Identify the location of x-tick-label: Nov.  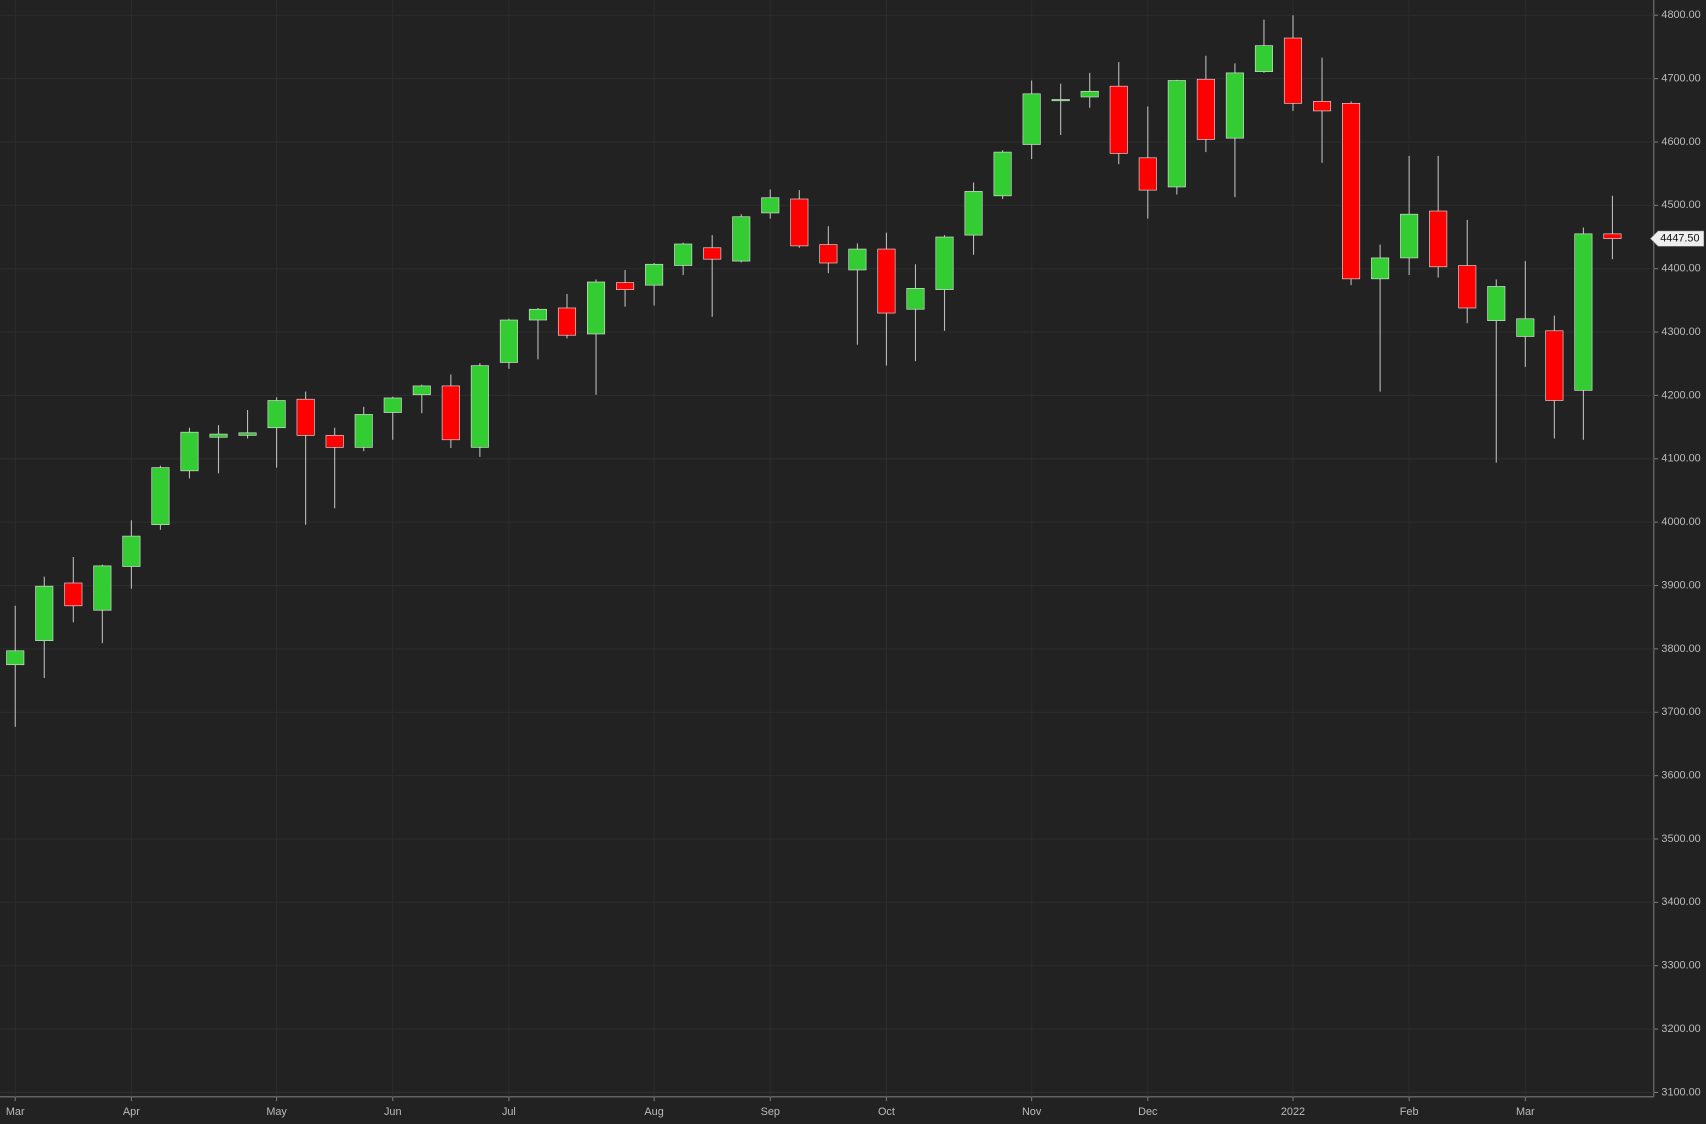
(1032, 1112).